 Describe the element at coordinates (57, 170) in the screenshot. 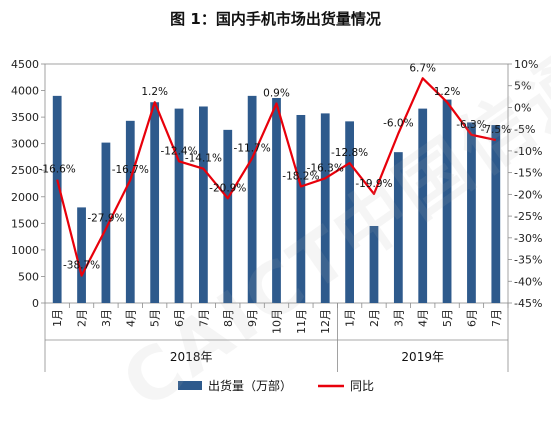

I see `yoy-data-label: -16.6%` at that location.